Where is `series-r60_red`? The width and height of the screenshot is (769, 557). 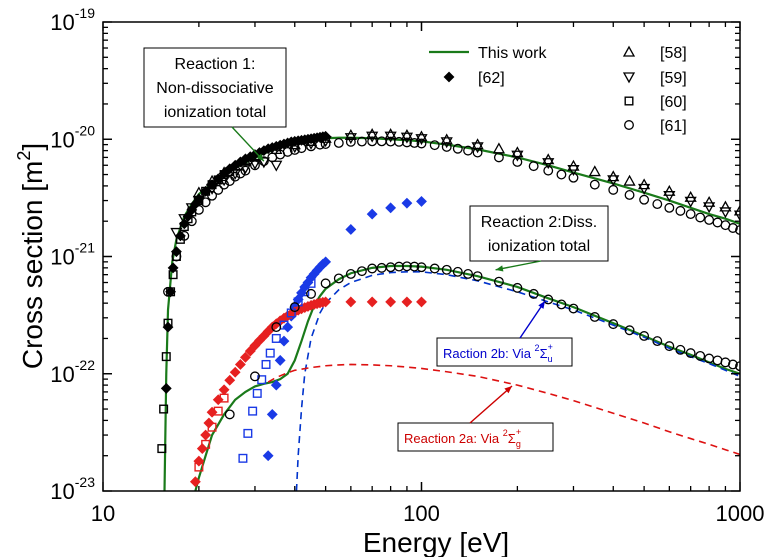
series-r60_red is located at coordinates (211, 432).